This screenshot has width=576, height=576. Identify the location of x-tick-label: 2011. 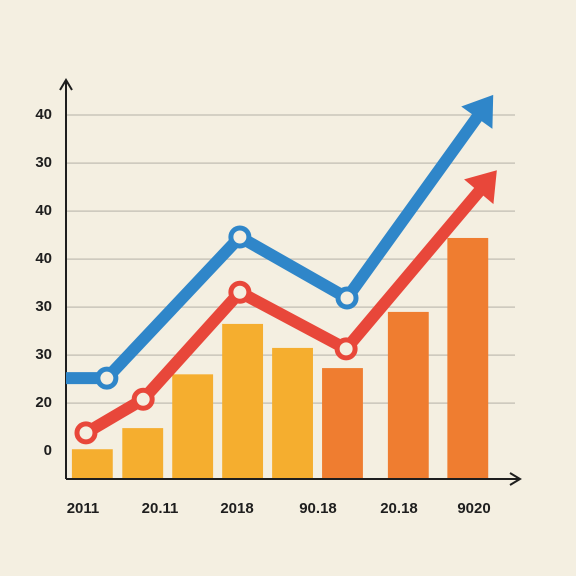
(83, 508).